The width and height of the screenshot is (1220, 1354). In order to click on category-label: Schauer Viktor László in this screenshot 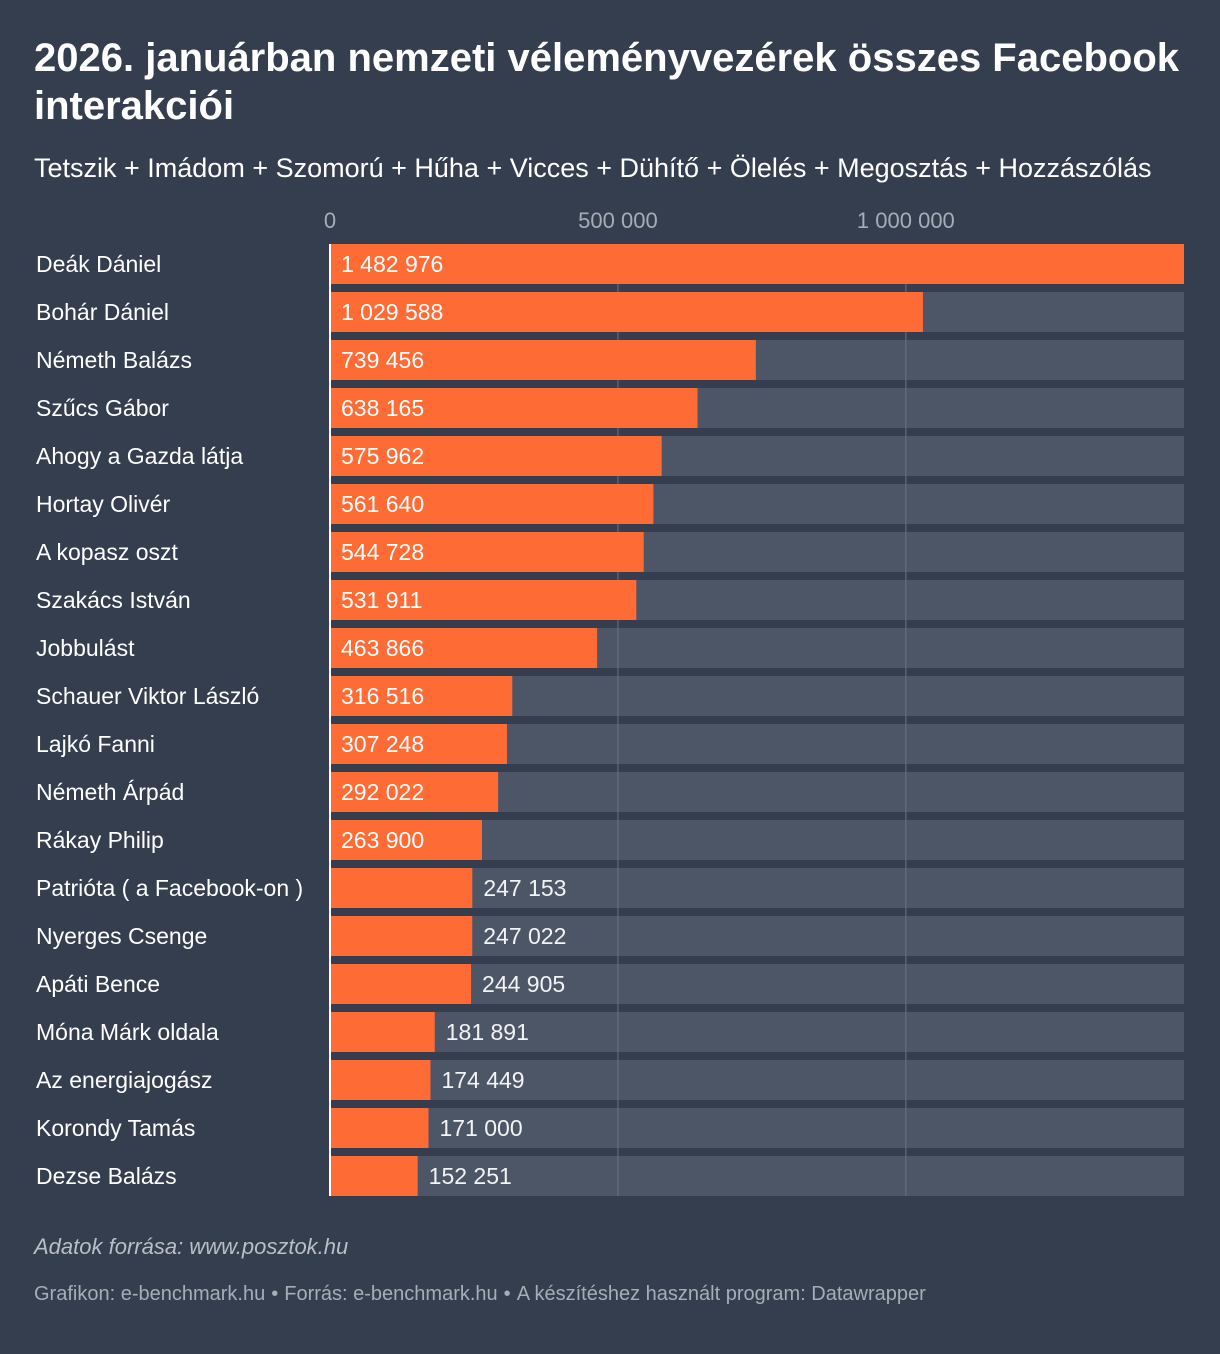, I will do `click(147, 696)`.